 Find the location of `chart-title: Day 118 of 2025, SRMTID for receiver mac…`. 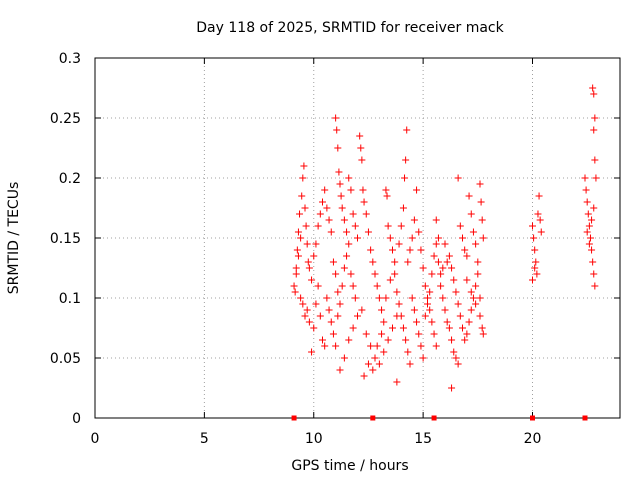

chart-title: Day 118 of 2025, SRMTID for receiver mac… is located at coordinates (350, 28).